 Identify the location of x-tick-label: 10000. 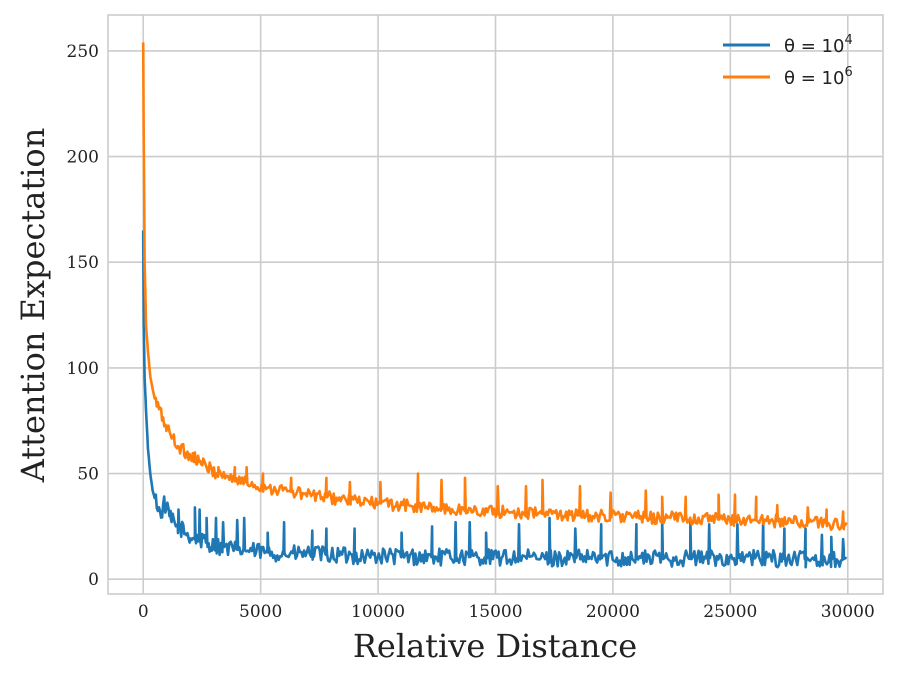
(378, 612).